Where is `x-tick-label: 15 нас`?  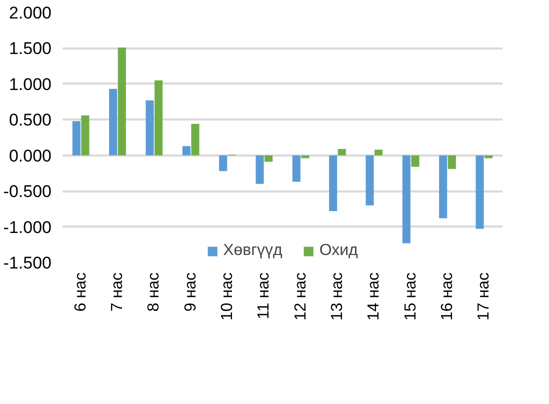
x-tick-label: 15 нас is located at coordinates (411, 296).